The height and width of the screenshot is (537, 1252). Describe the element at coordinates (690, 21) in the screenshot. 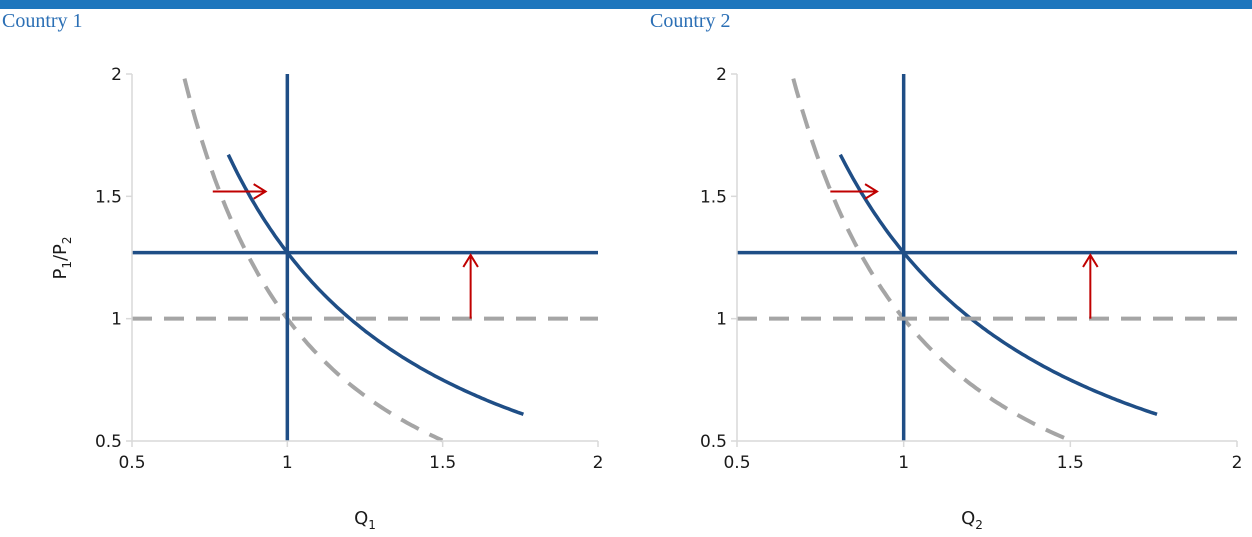

I see `chart-title-country-2: Country 2` at that location.